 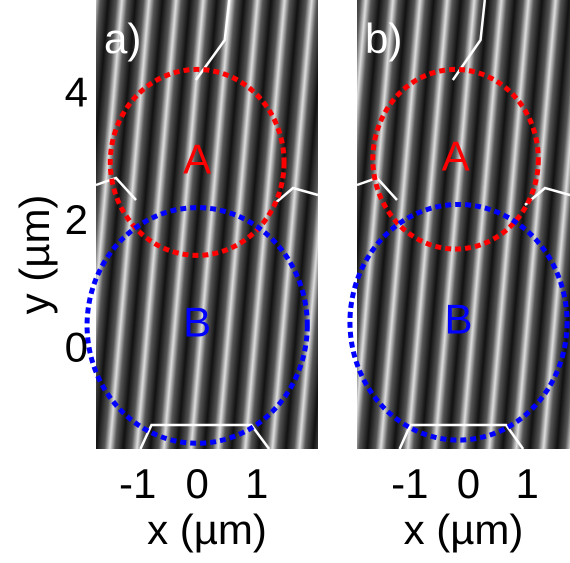 What do you see at coordinates (34, 255) in the screenshot?
I see `y-axis-label: y (µm)` at bounding box center [34, 255].